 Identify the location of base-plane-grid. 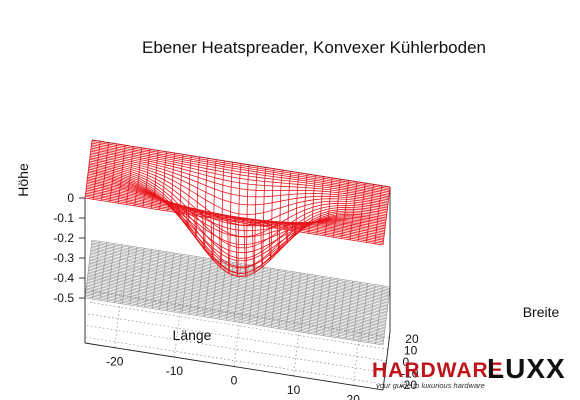
(237, 292).